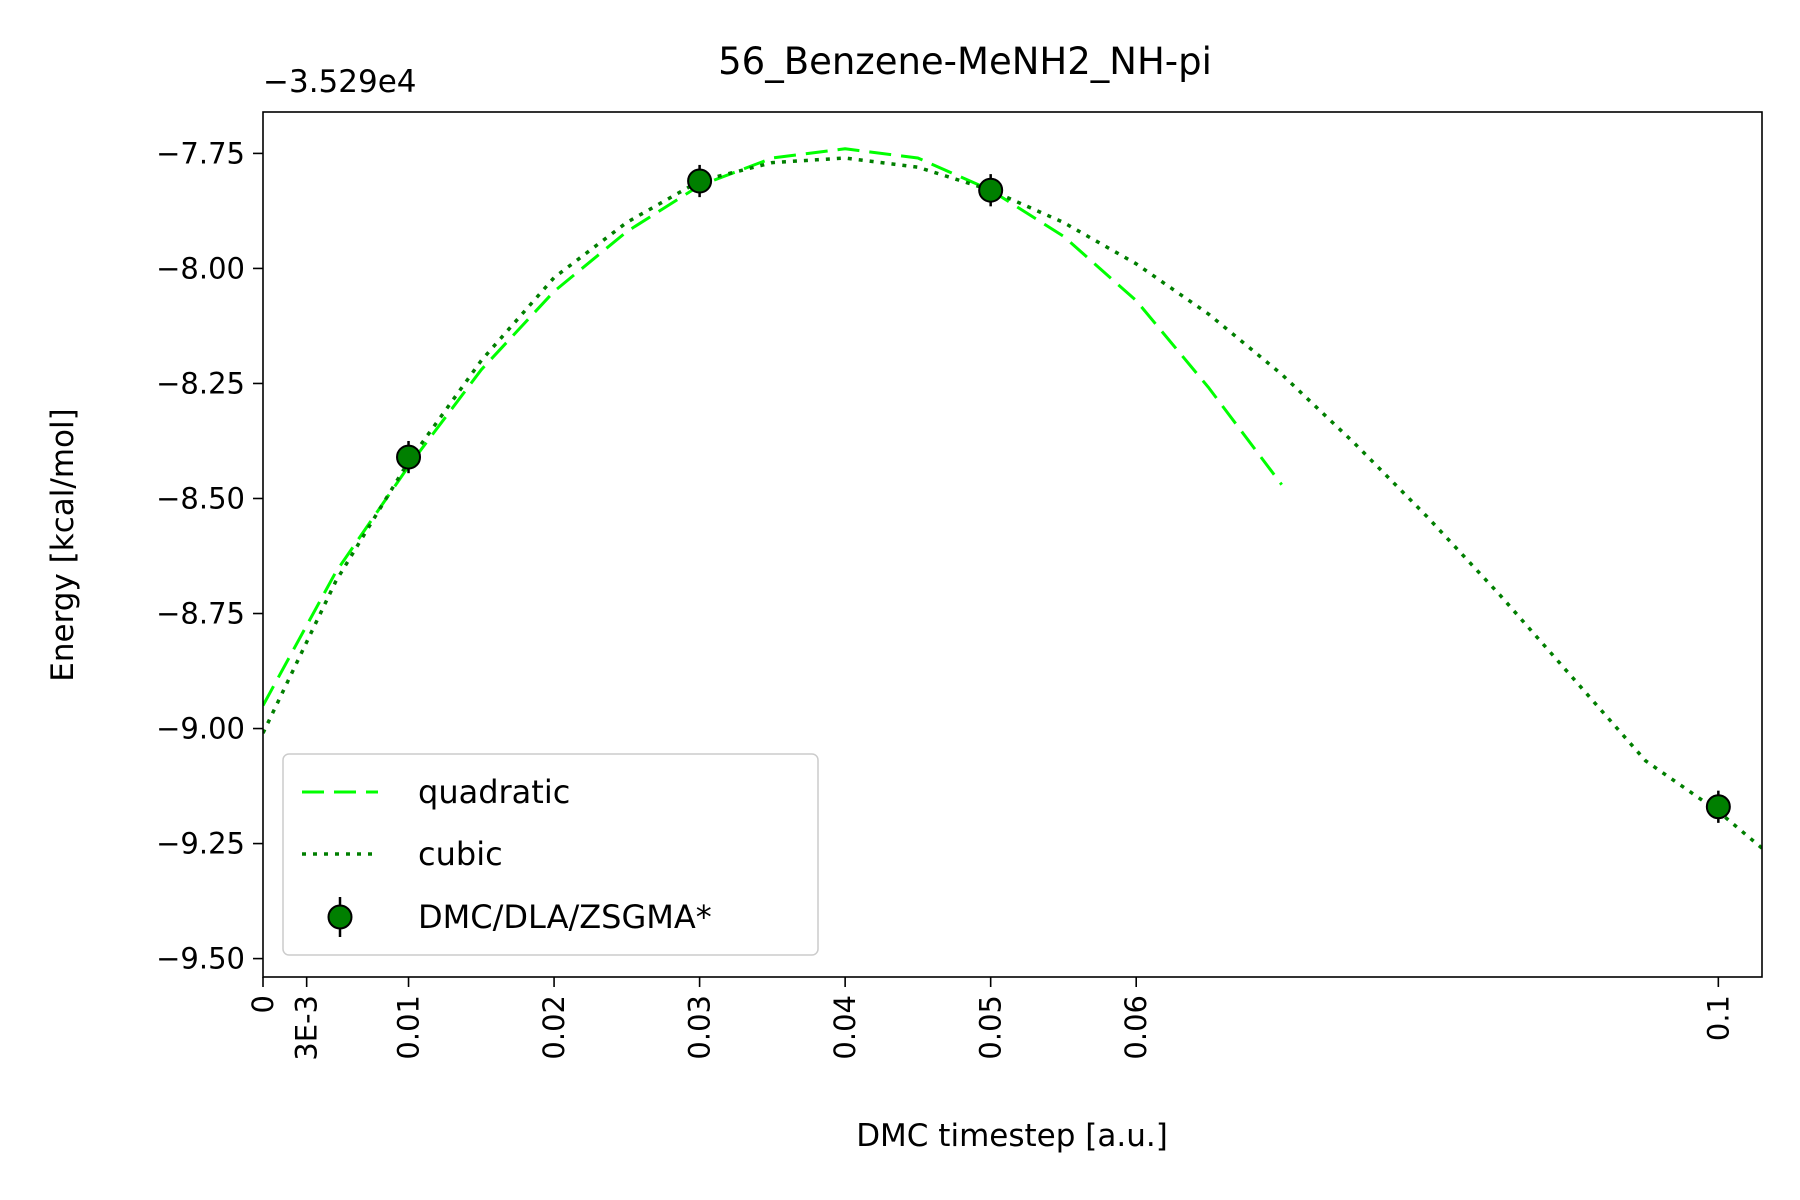 The width and height of the screenshot is (1800, 1200). What do you see at coordinates (460, 854) in the screenshot?
I see `legend-label-cubic: cubic` at bounding box center [460, 854].